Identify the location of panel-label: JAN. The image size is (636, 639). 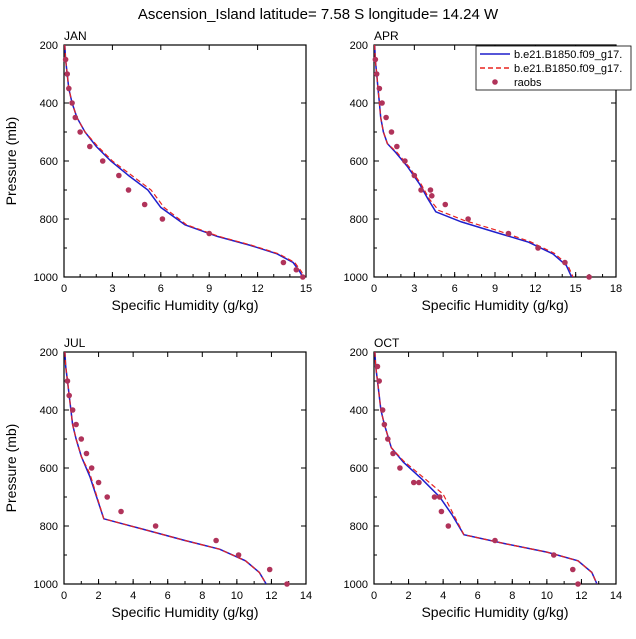
(75, 36).